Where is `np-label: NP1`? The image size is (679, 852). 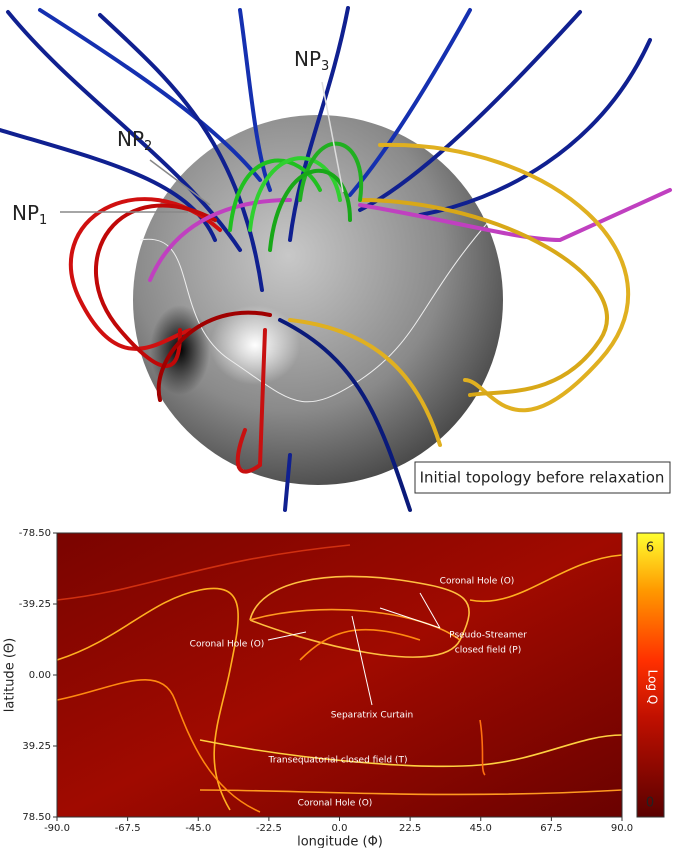
np-label: NP1 is located at coordinates (29, 214).